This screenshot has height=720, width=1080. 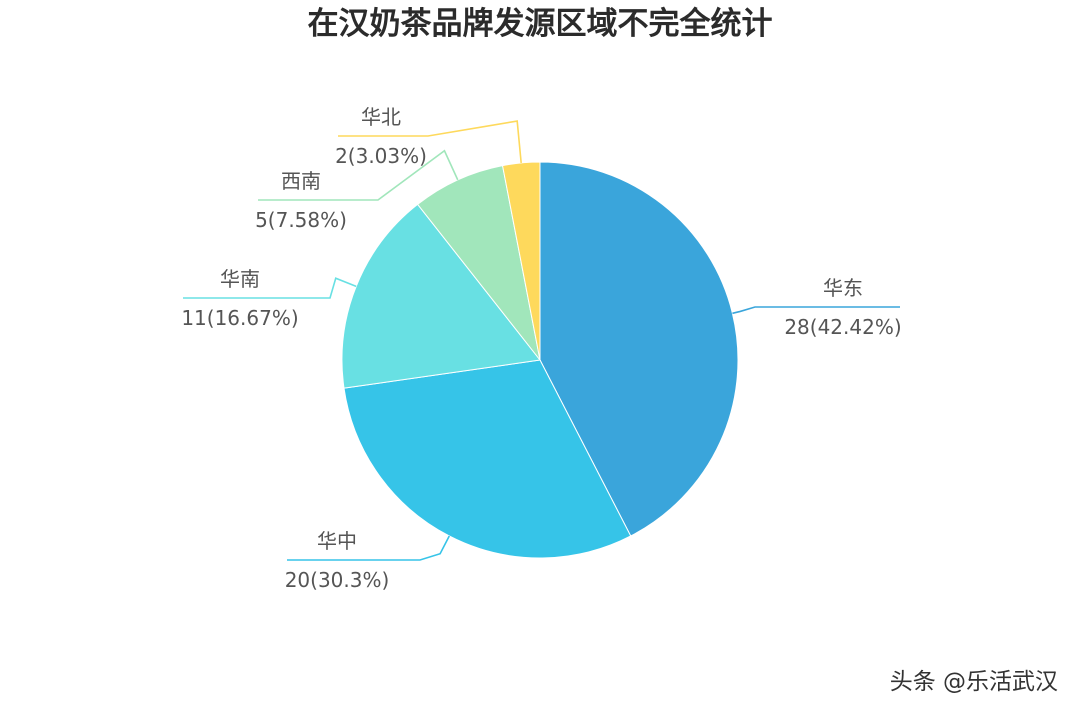 What do you see at coordinates (239, 318) in the screenshot?
I see `slice-3-value-label: 11(16.67%)` at bounding box center [239, 318].